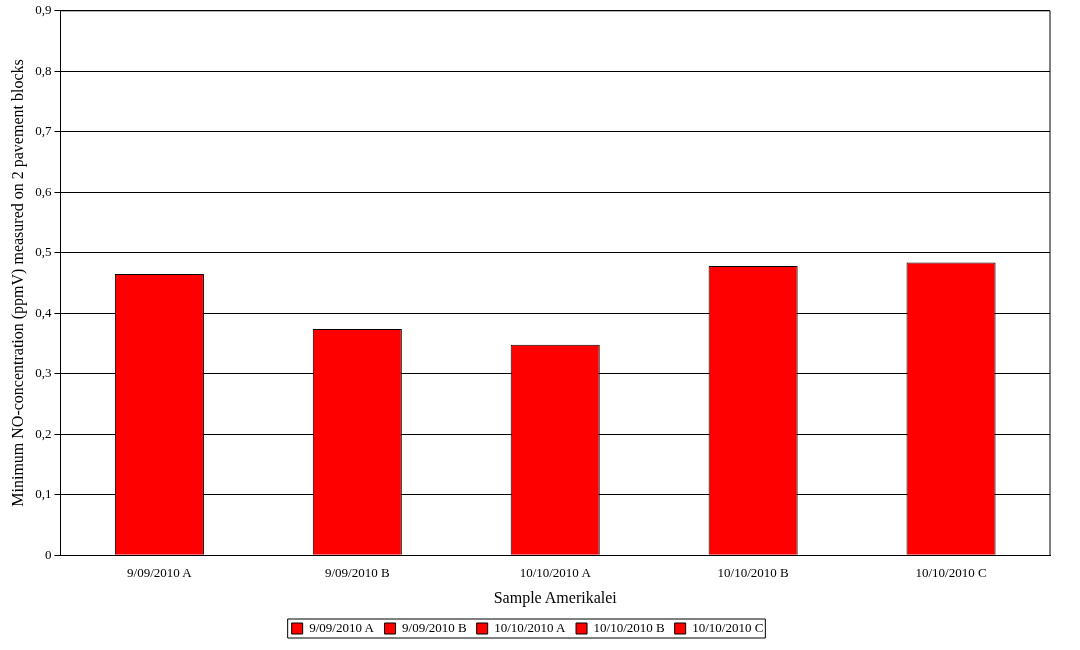  What do you see at coordinates (43, 433) in the screenshot?
I see `y-tick-label: 0,2` at bounding box center [43, 433].